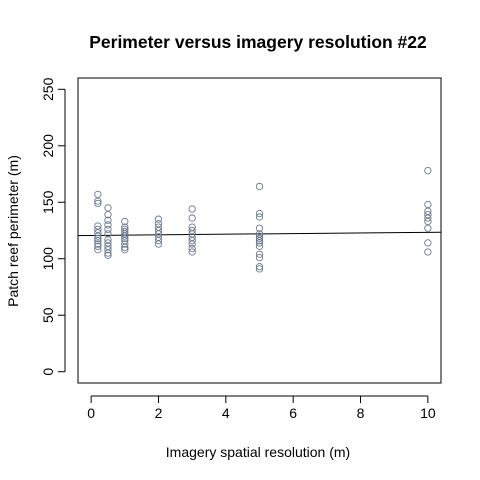 The image size is (480, 480). Describe the element at coordinates (428, 413) in the screenshot. I see `x-tick-label: 10` at that location.